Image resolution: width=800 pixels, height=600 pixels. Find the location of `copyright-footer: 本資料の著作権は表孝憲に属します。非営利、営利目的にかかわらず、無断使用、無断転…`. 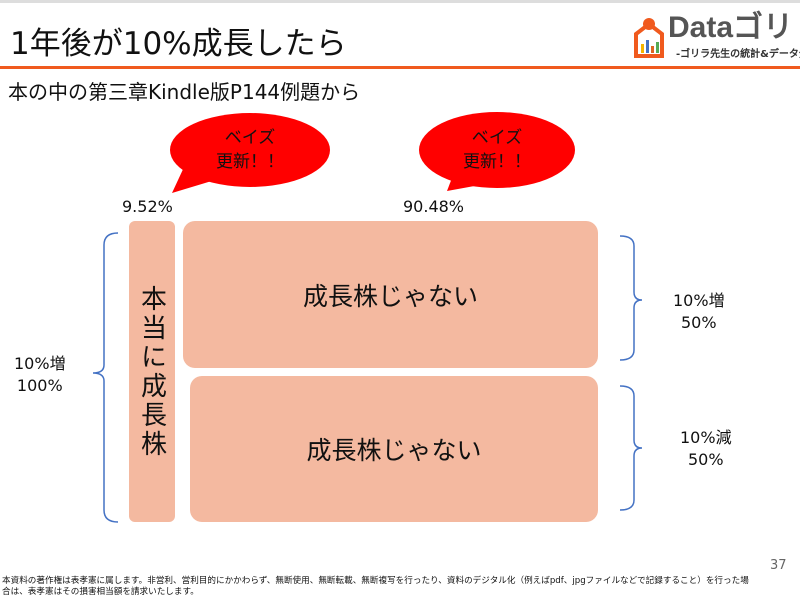

copyright-footer: 本資料の著作権は表孝憲に属します。非営利、営利目的にかかわらず、無断使用、無断転… is located at coordinates (375, 586).